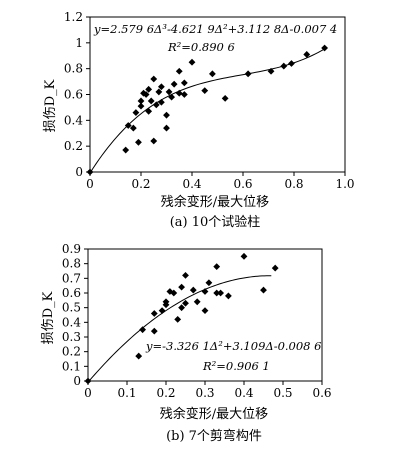 This screenshot has width=409, height=449. What do you see at coordinates (73, 95) in the screenshot?
I see `chart-a-y-tick-label: 0.6` at bounding box center [73, 95].